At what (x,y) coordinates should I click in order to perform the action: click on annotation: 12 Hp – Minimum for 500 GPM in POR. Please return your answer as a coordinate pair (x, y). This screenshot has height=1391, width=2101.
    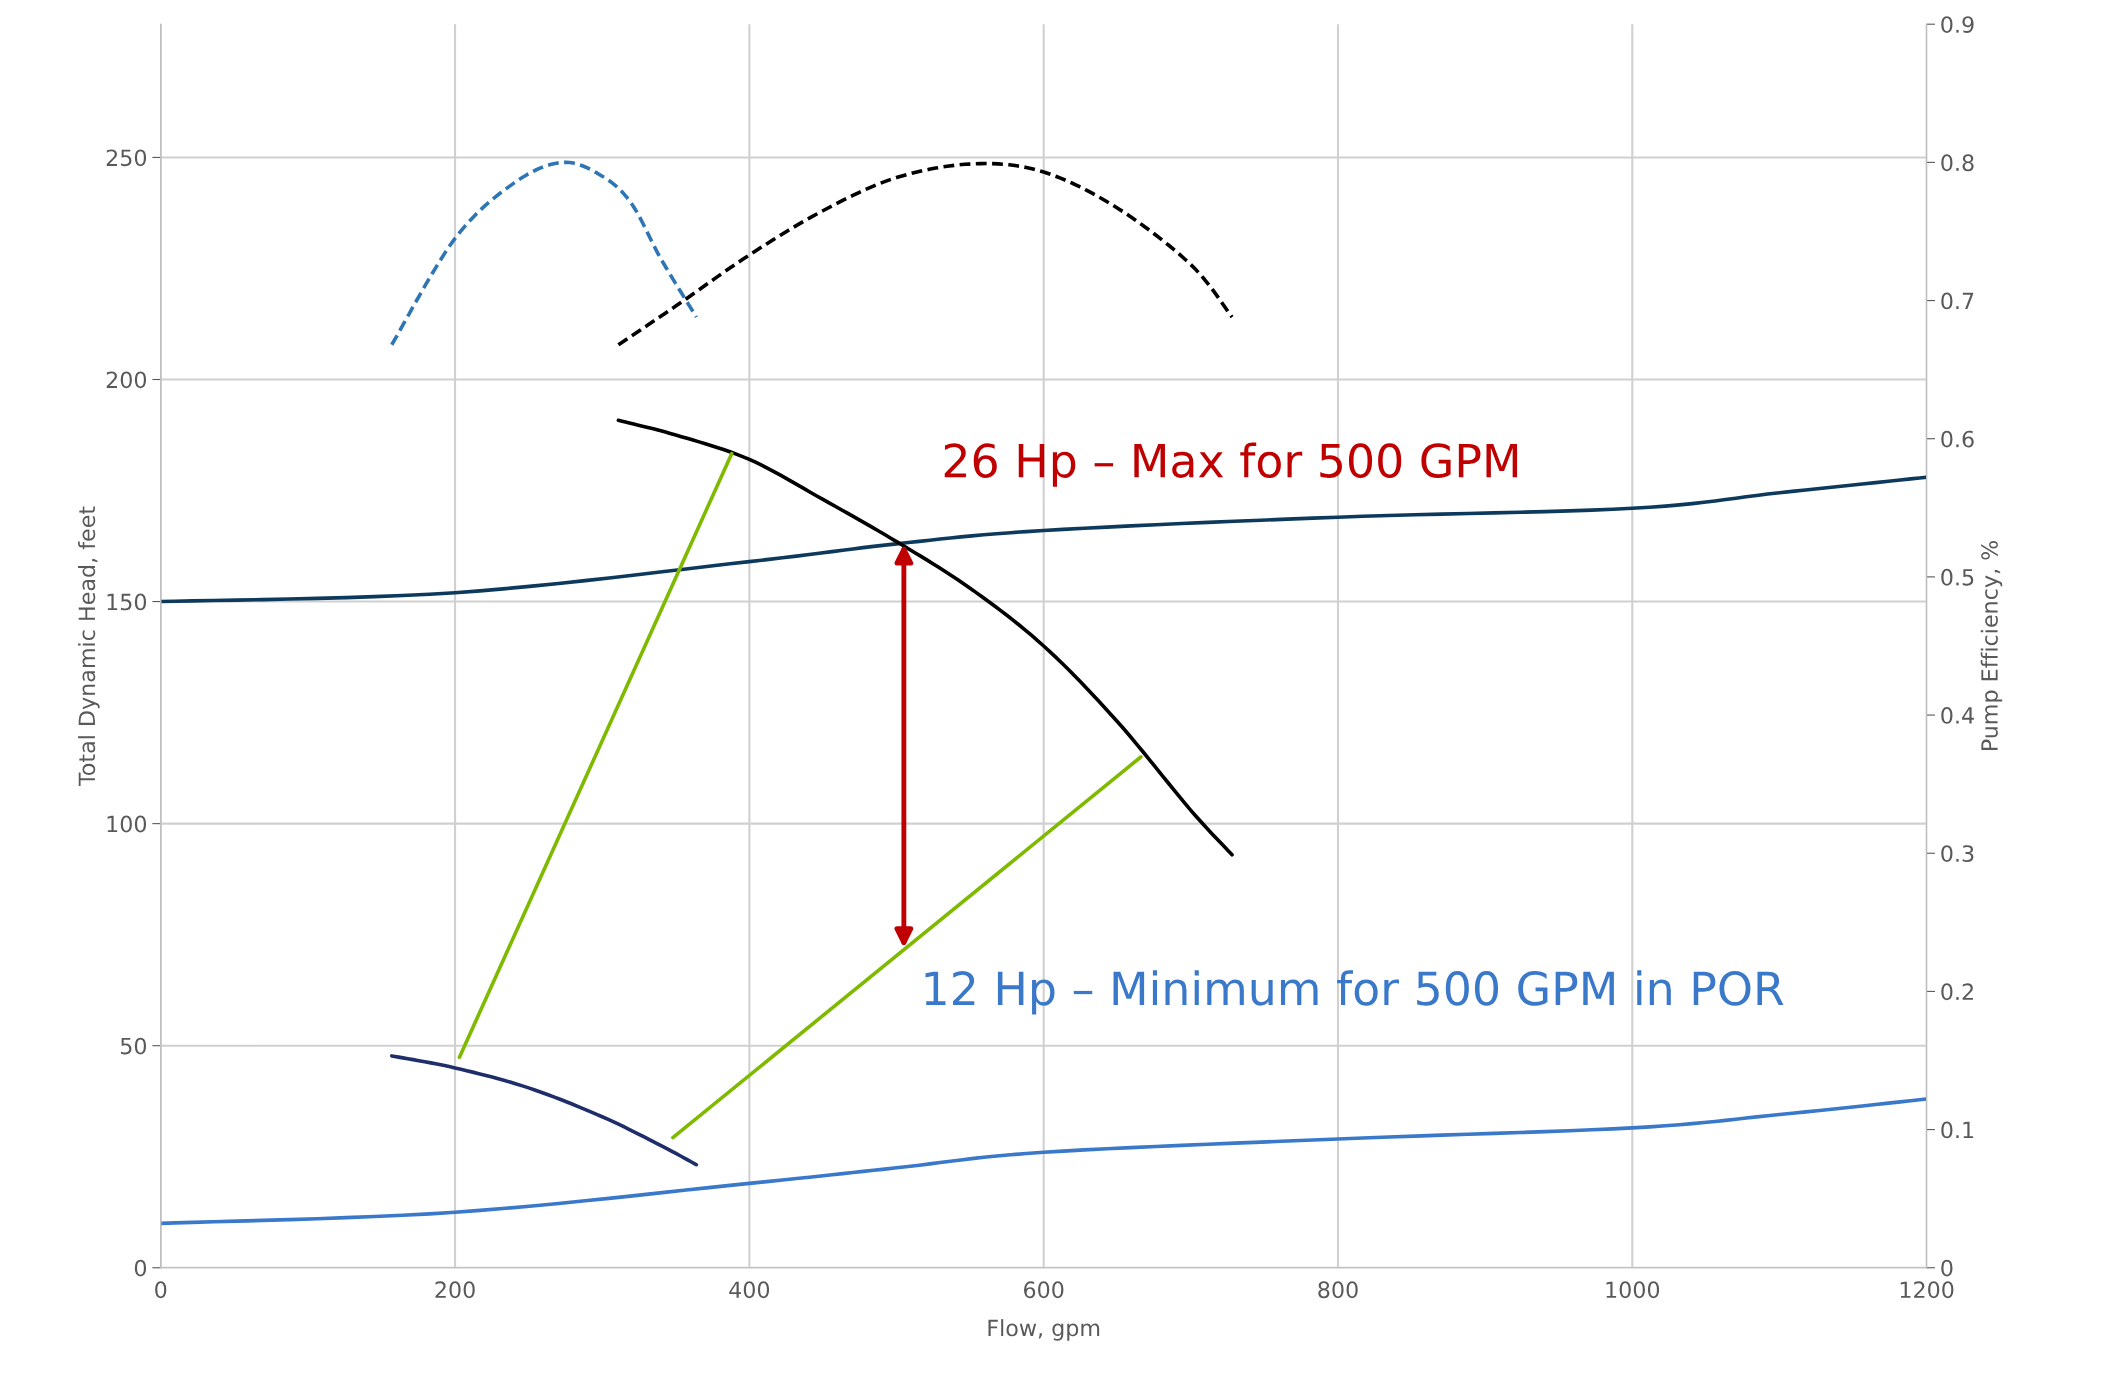
    Looking at the image, I should click on (1354, 992).